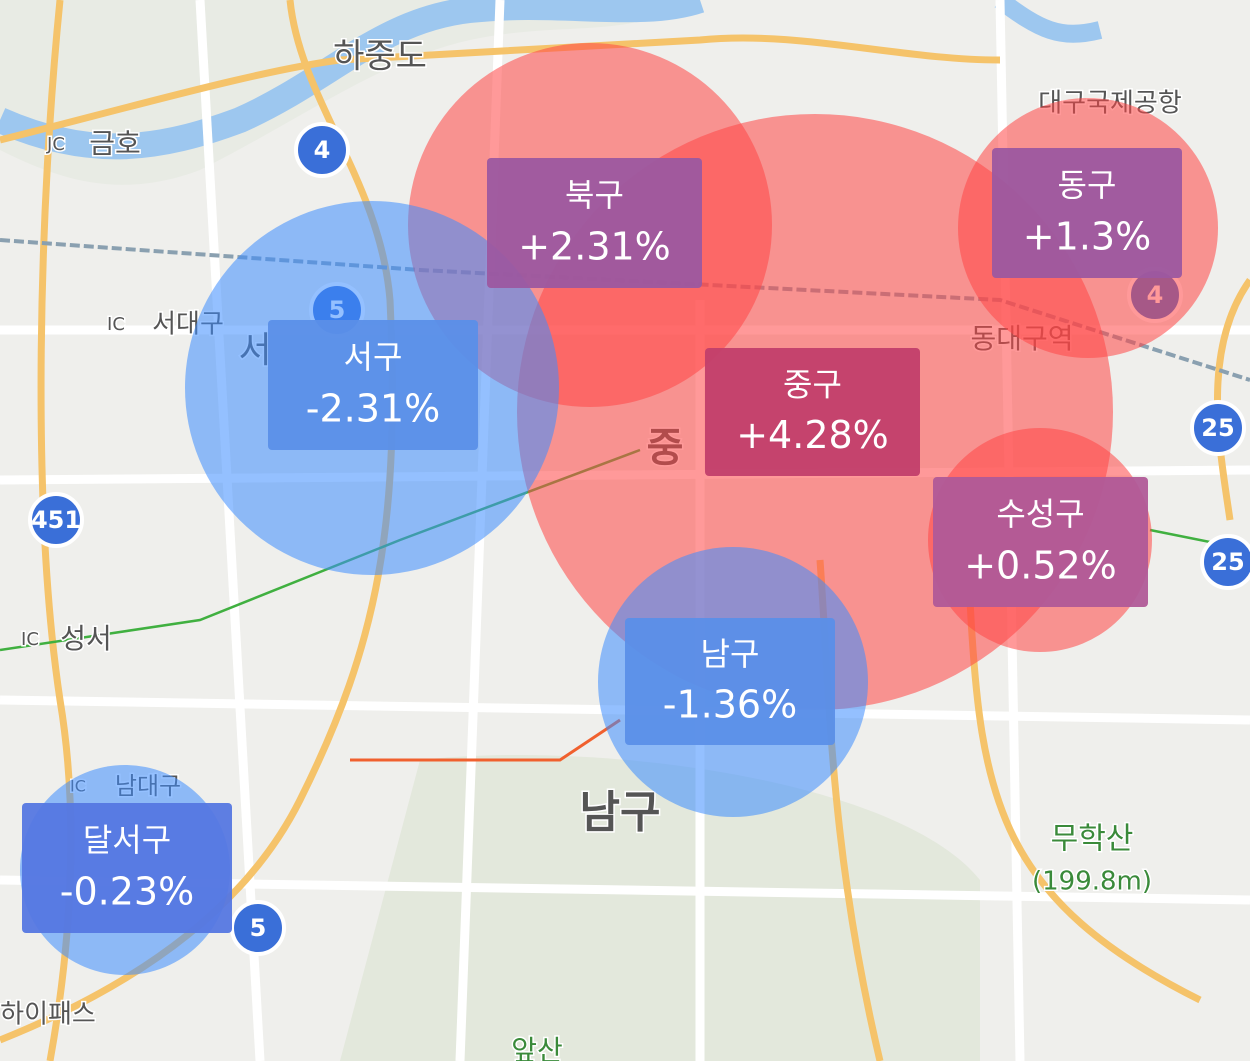 Image resolution: width=1250 pixels, height=1061 pixels. Describe the element at coordinates (537, 1047) in the screenshot. I see `map-label: 앞산` at that location.